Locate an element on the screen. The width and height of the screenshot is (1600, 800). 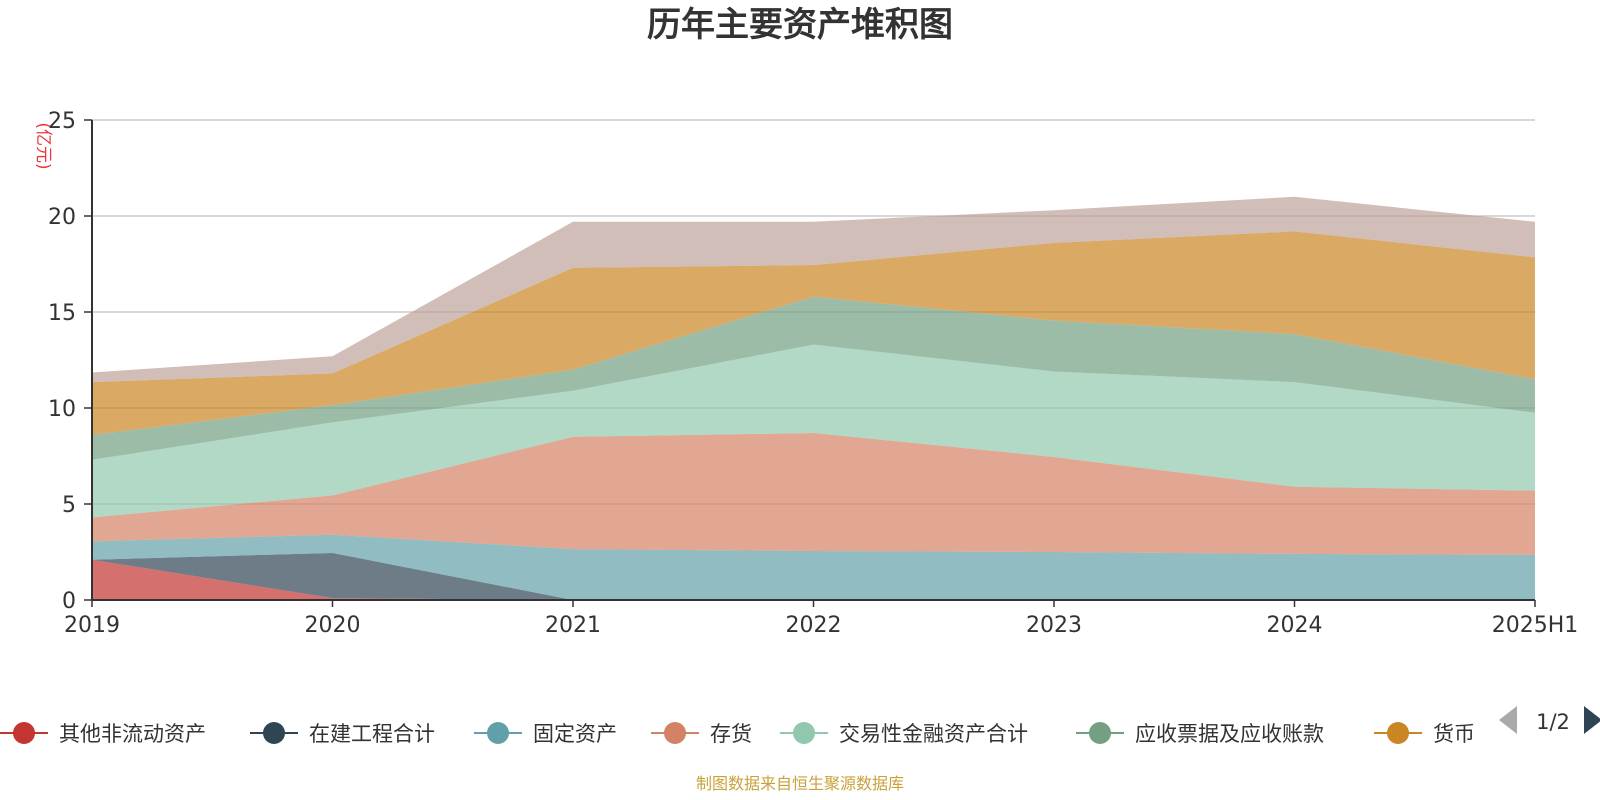
x-tick-label: 2022 is located at coordinates (814, 625).